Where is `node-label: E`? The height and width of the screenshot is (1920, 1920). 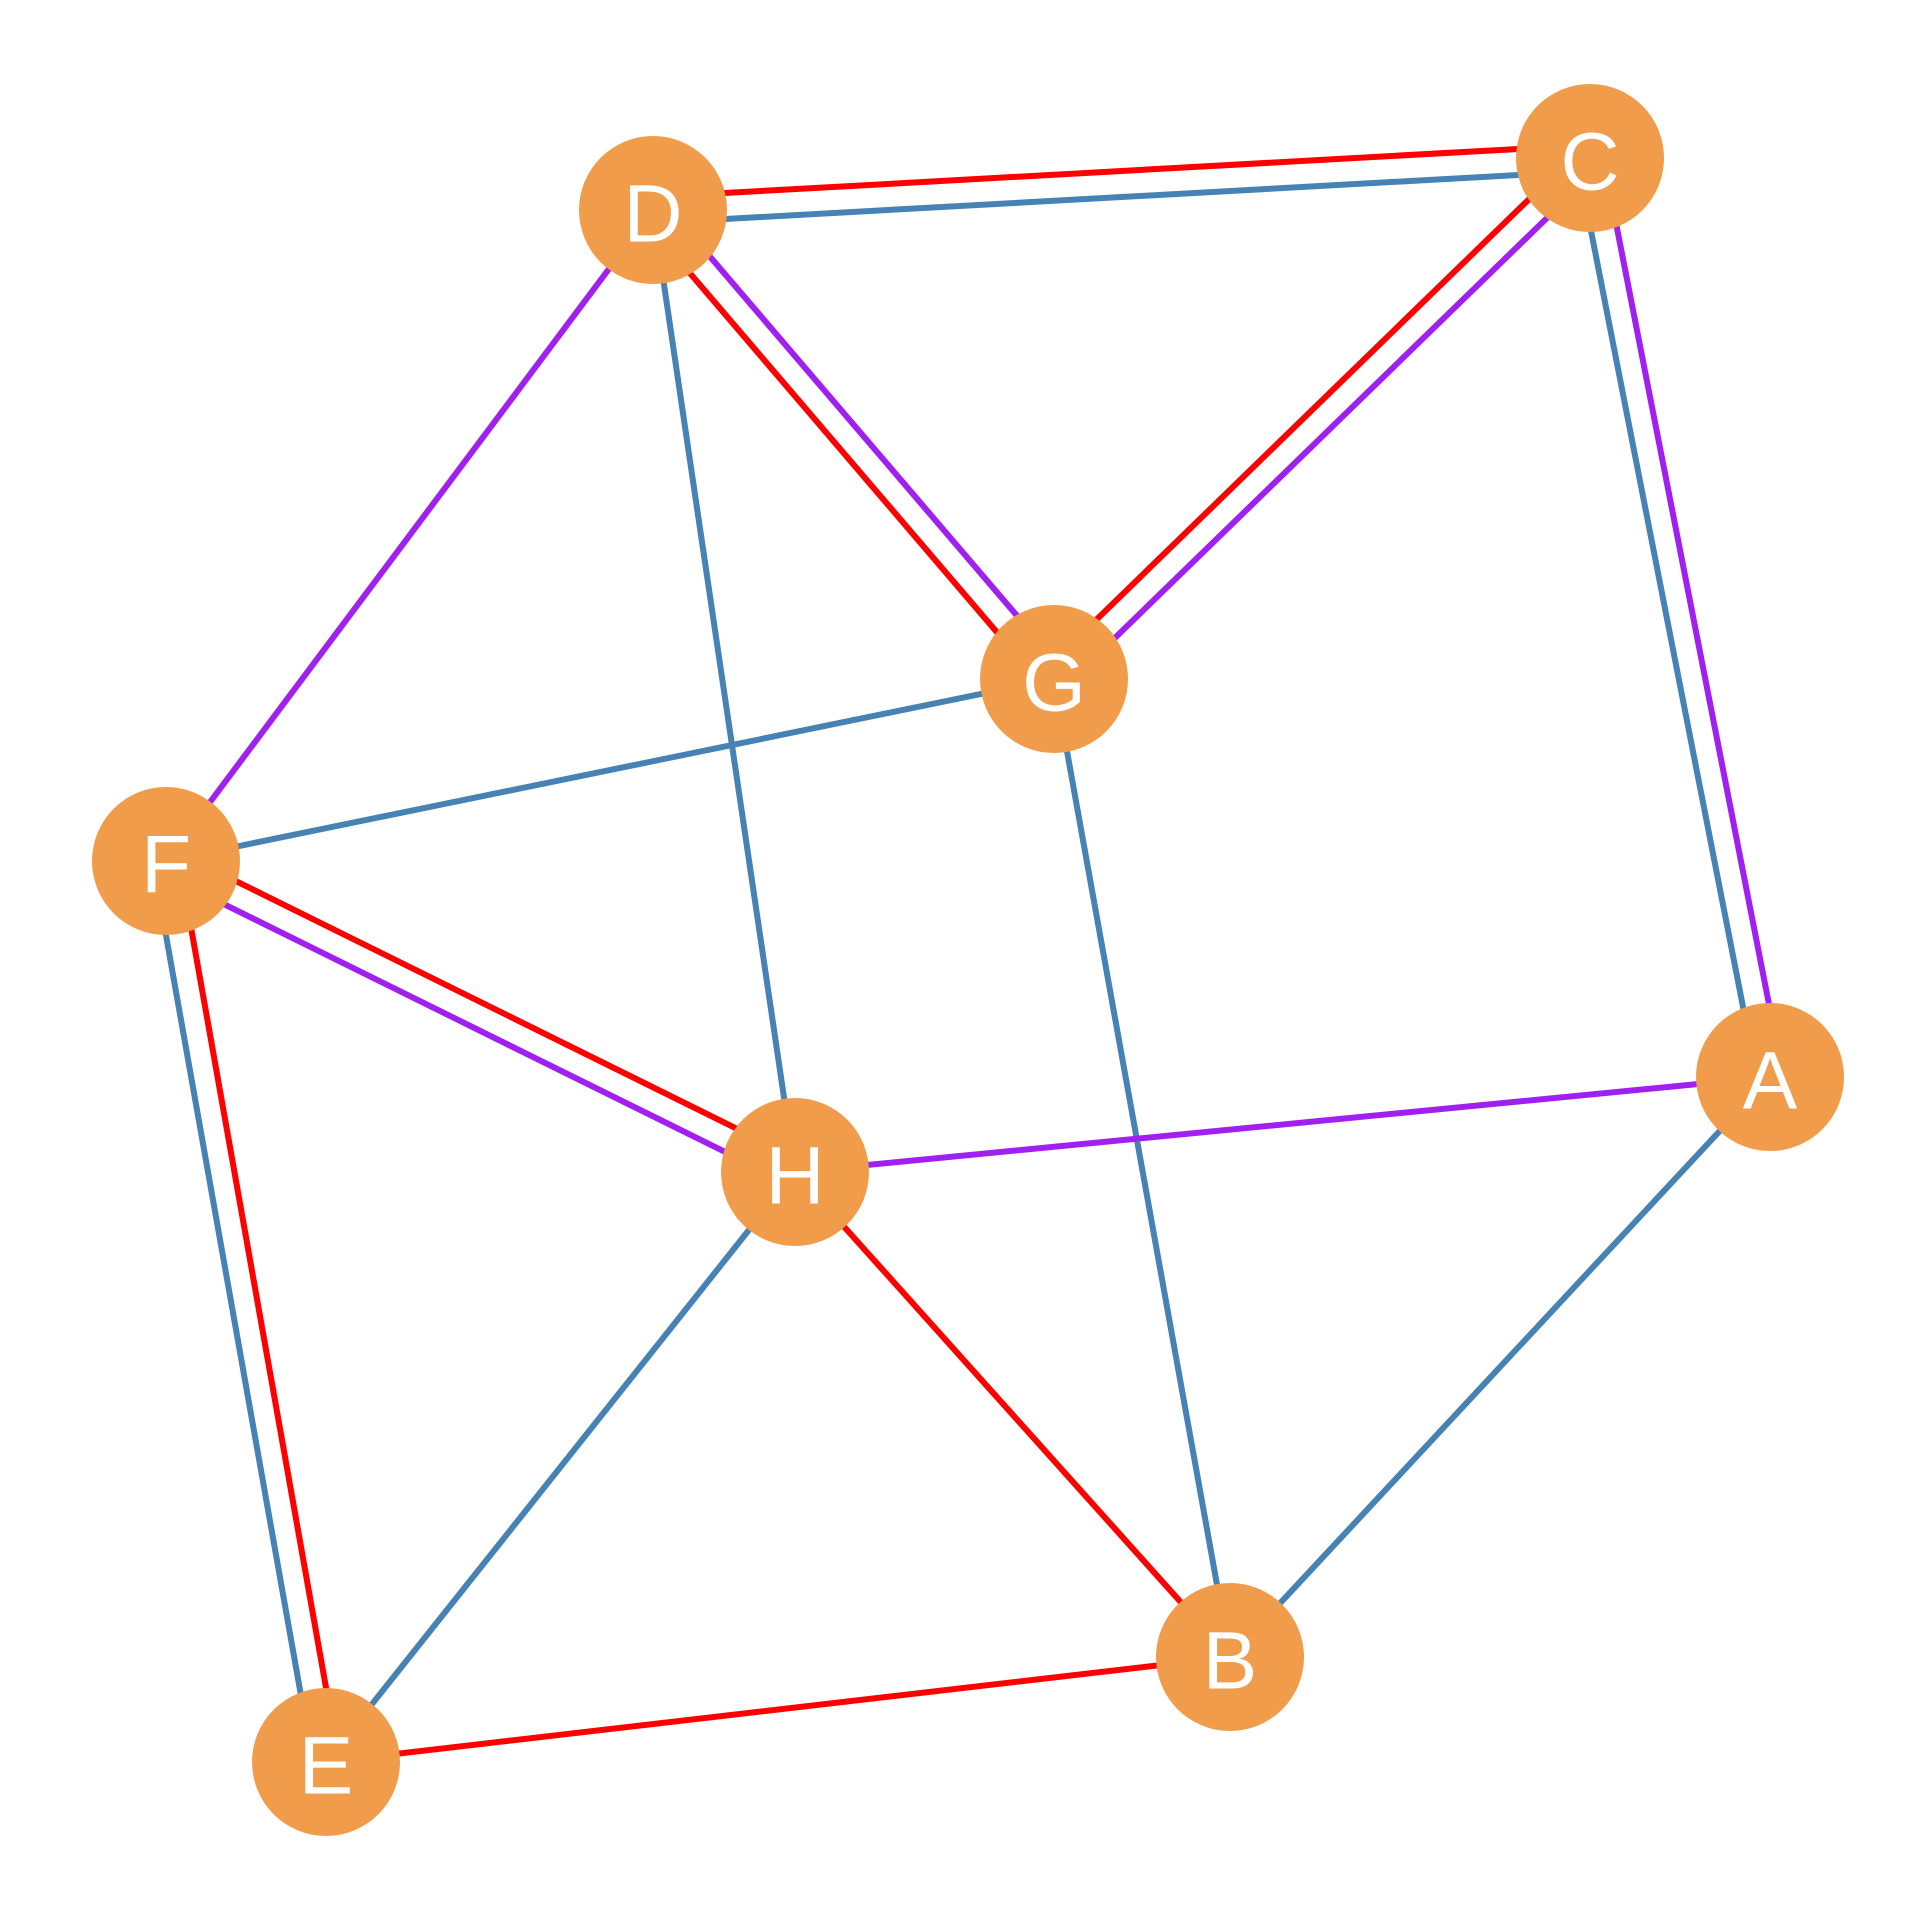 node-label: E is located at coordinates (326, 1766).